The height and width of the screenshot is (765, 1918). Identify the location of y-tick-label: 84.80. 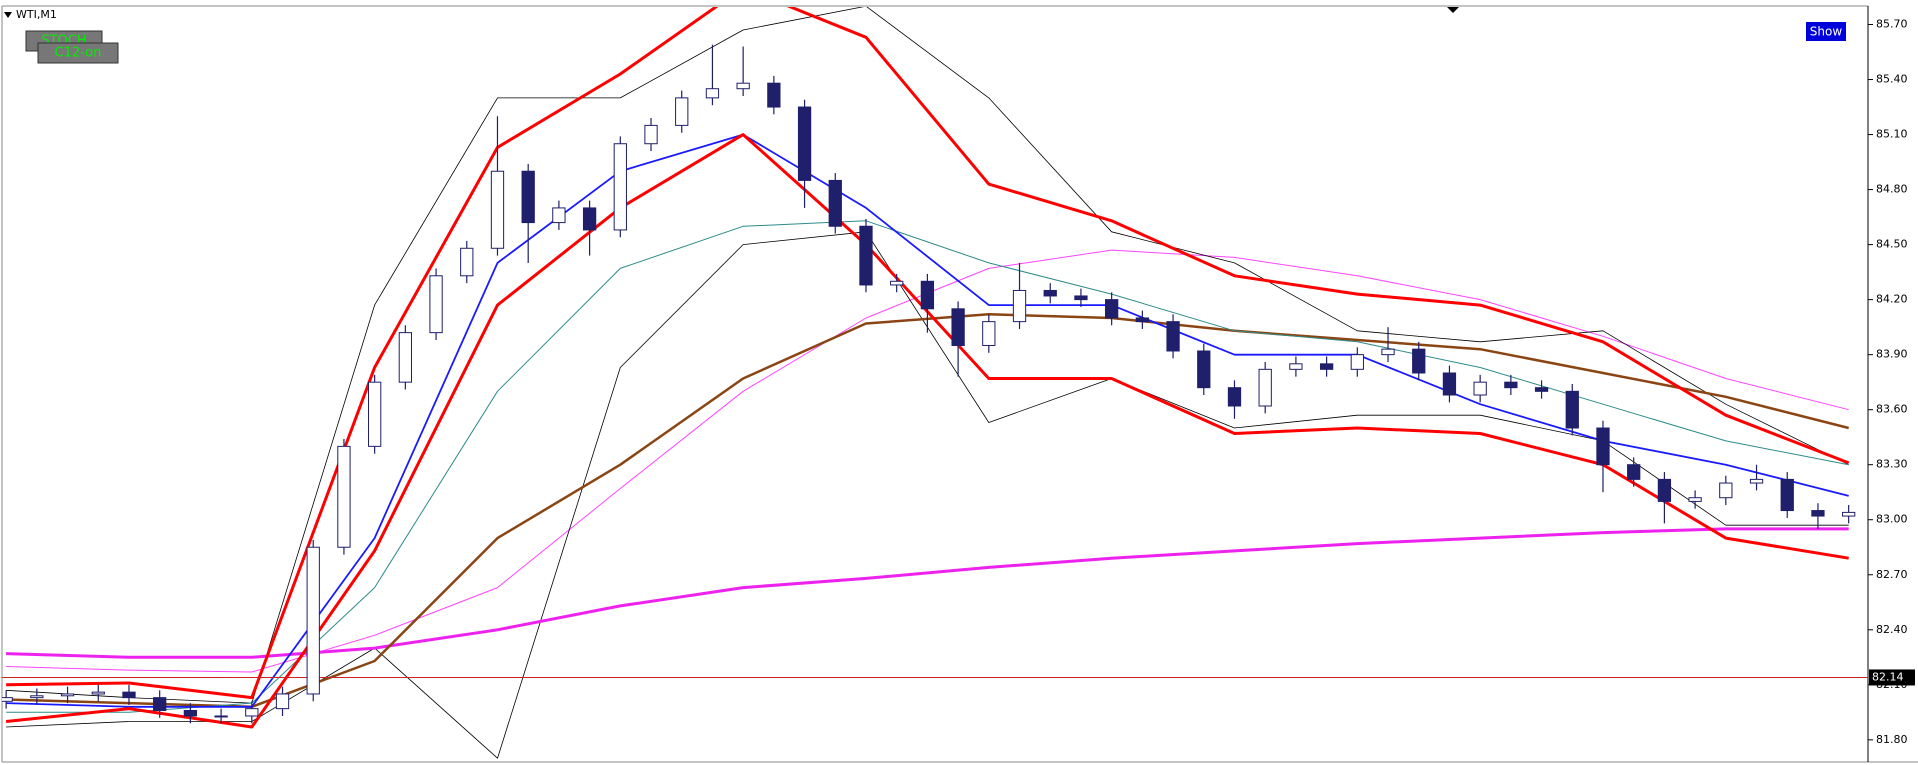
(1892, 189).